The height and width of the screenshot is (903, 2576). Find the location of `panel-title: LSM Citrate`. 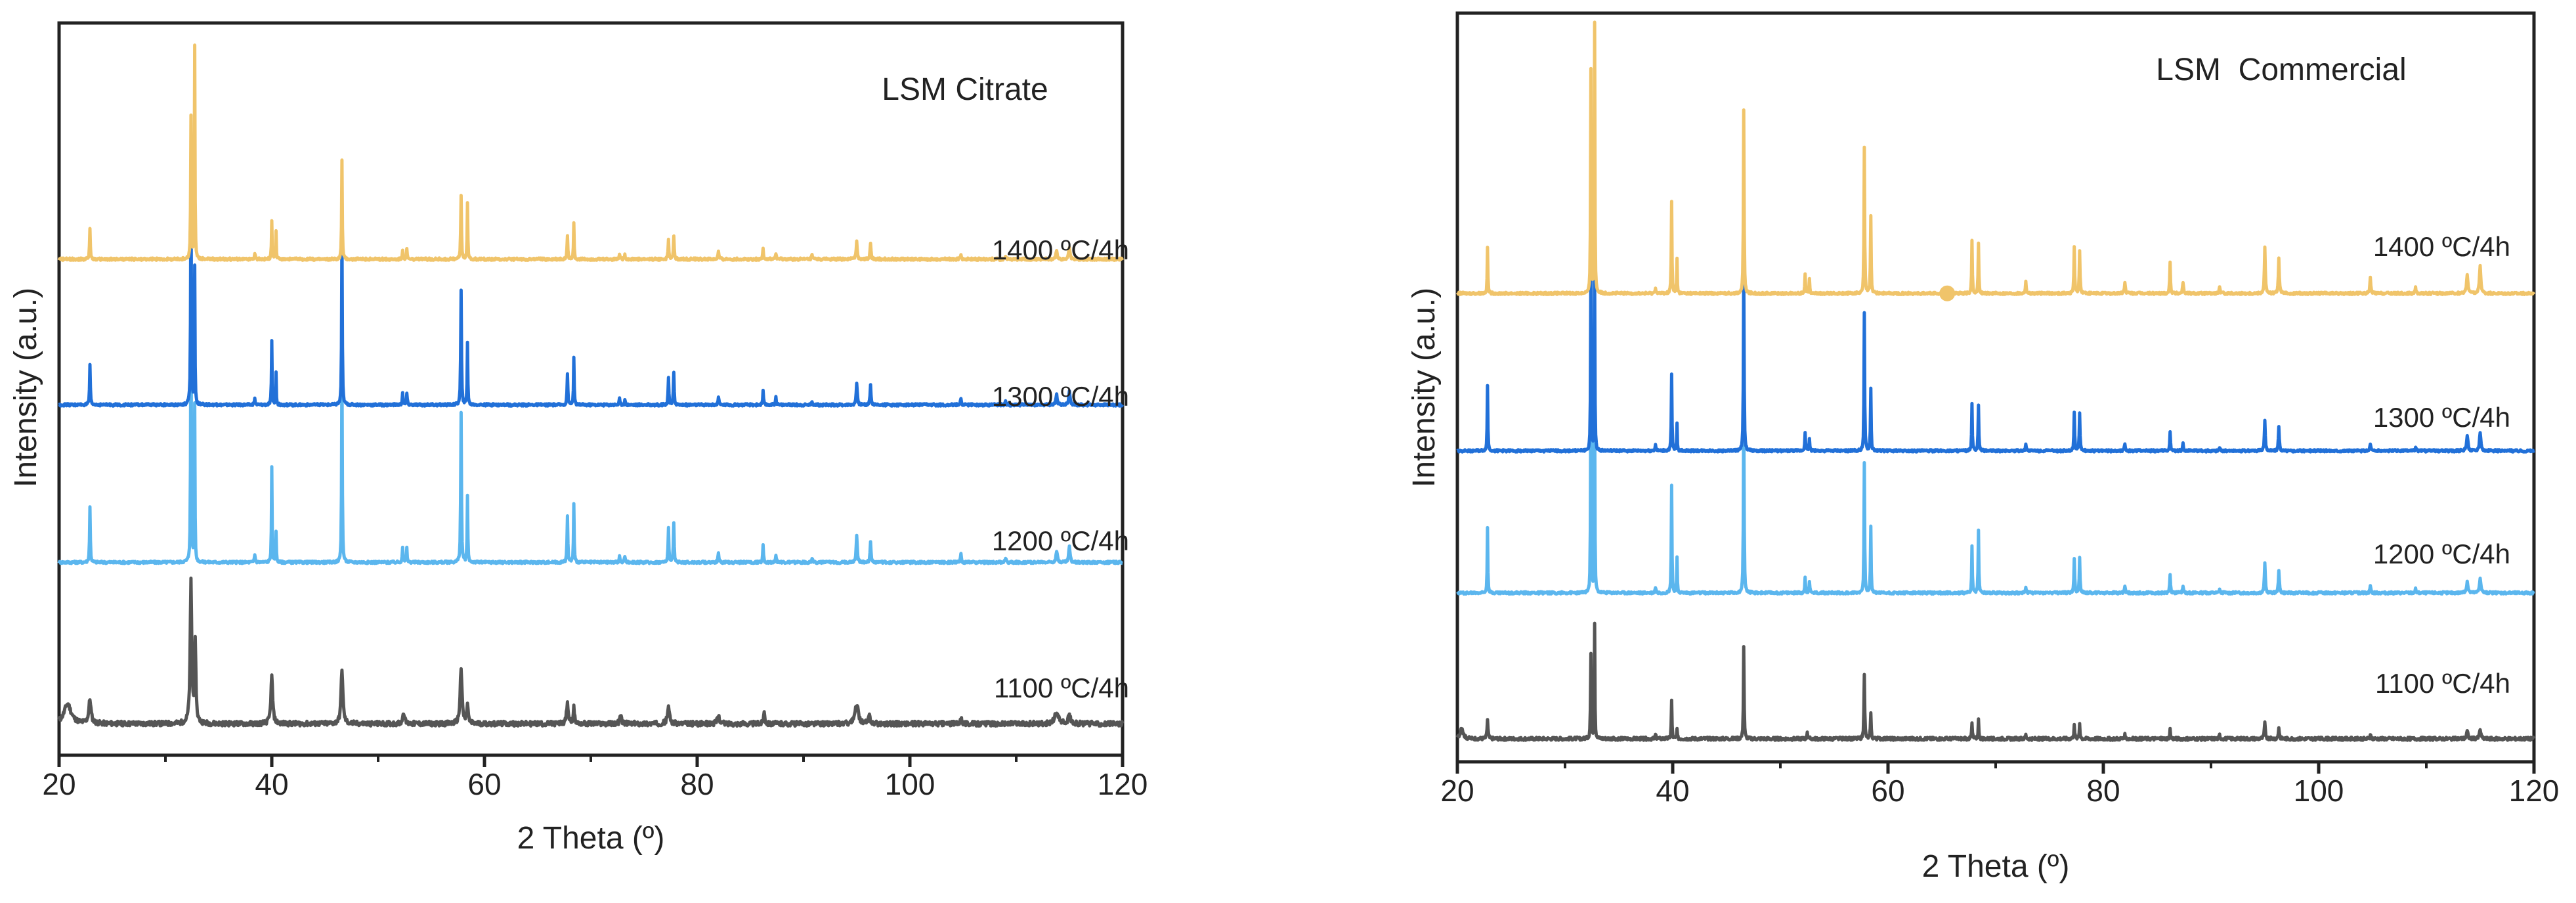

panel-title: LSM Citrate is located at coordinates (965, 89).